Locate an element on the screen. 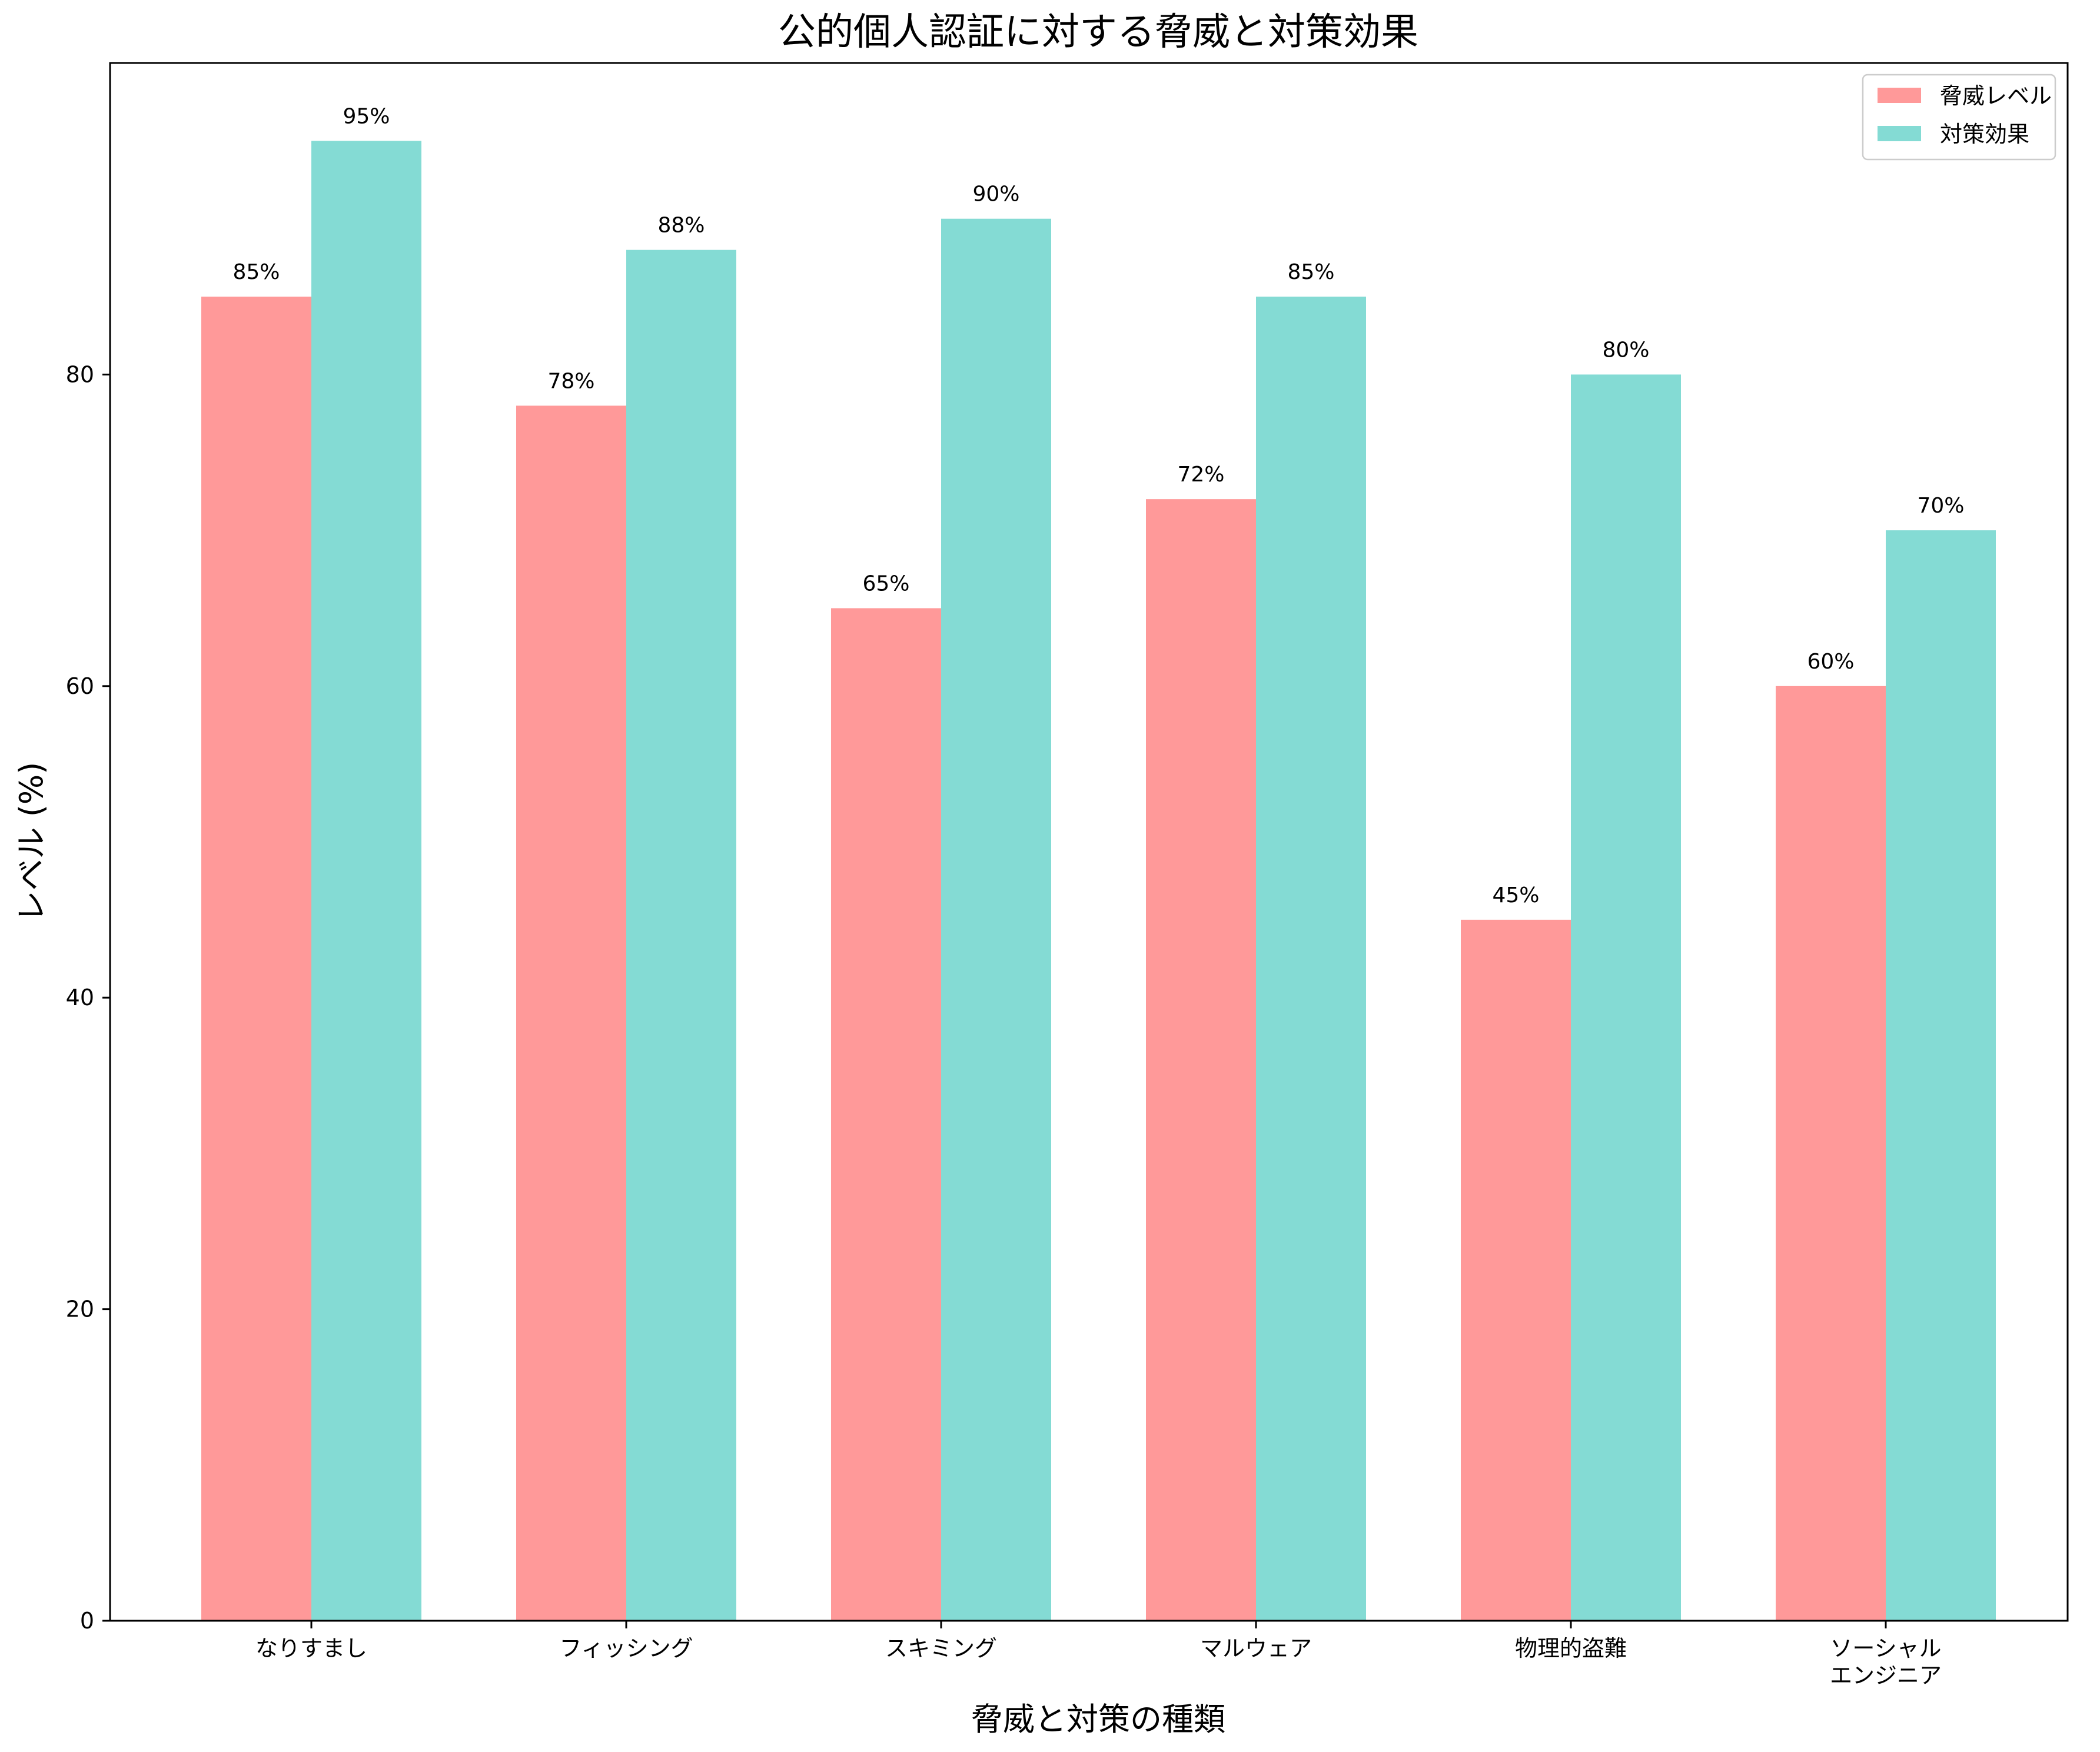  value-label-threat: 65% is located at coordinates (885, 583).